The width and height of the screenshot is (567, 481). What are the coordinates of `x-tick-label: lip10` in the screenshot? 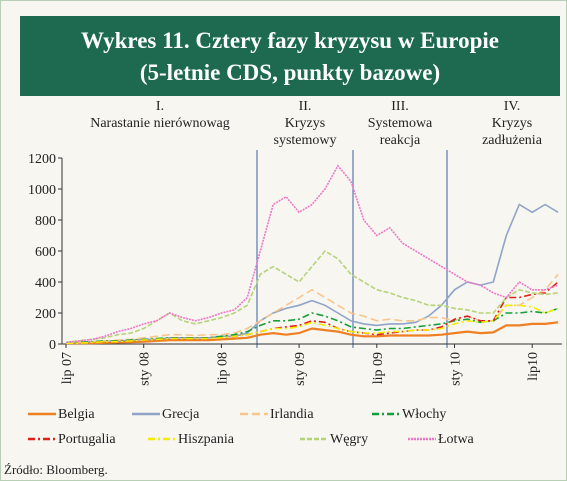 It's located at (533, 366).